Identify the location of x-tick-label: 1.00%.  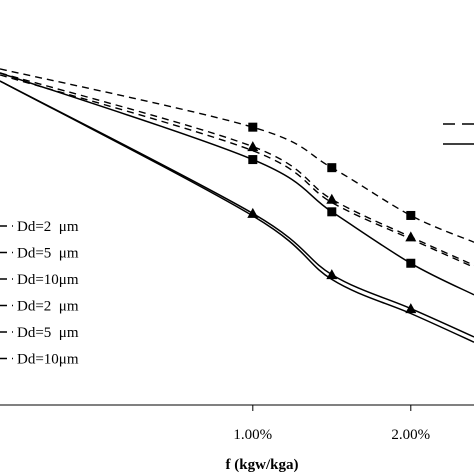
(252, 435).